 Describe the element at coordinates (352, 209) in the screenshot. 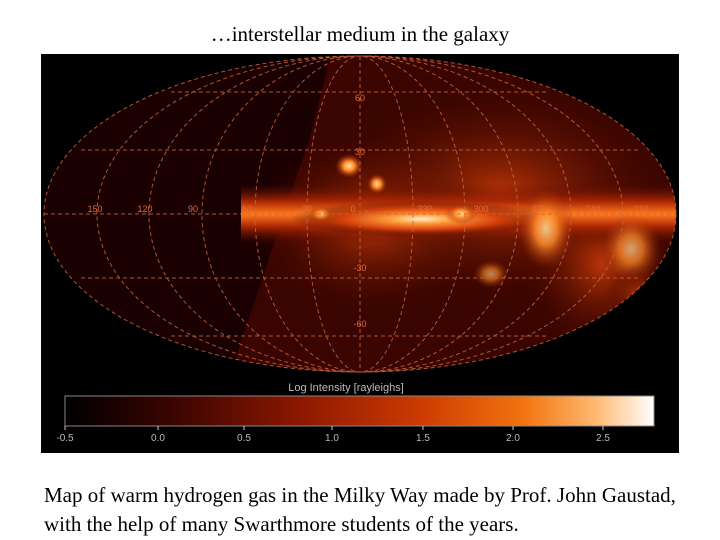

I see `lon-label: 0` at that location.